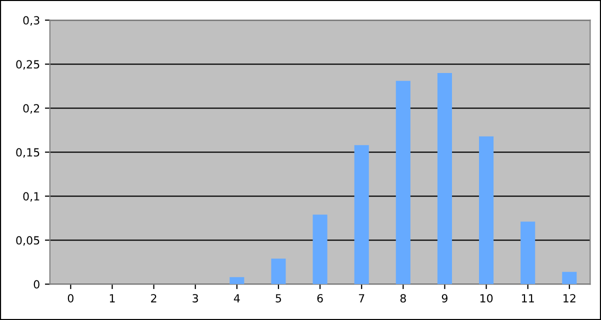 The width and height of the screenshot is (601, 320). What do you see at coordinates (28, 65) in the screenshot?
I see `y-tick-label: 0,25` at bounding box center [28, 65].